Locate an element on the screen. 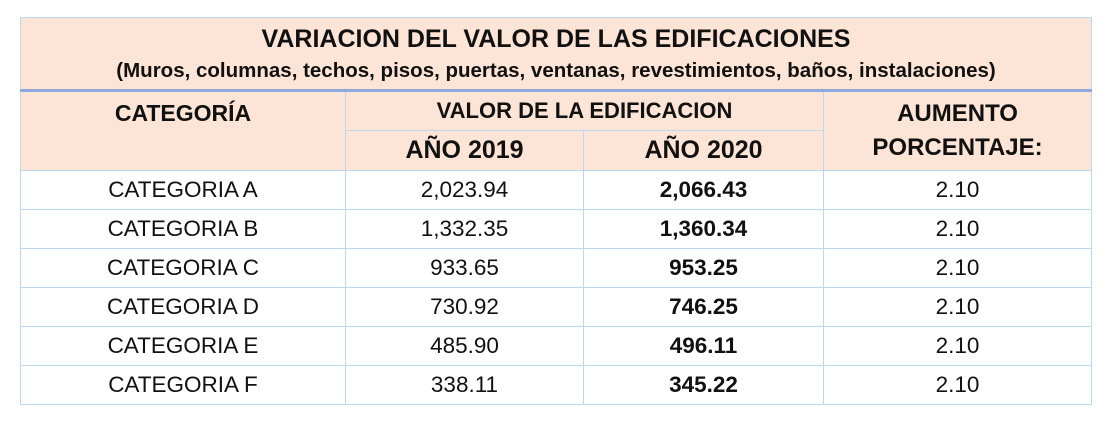 Image resolution: width=1110 pixels, height=421 pixels. cell-categoria: CATEGORIA C is located at coordinates (183, 268).